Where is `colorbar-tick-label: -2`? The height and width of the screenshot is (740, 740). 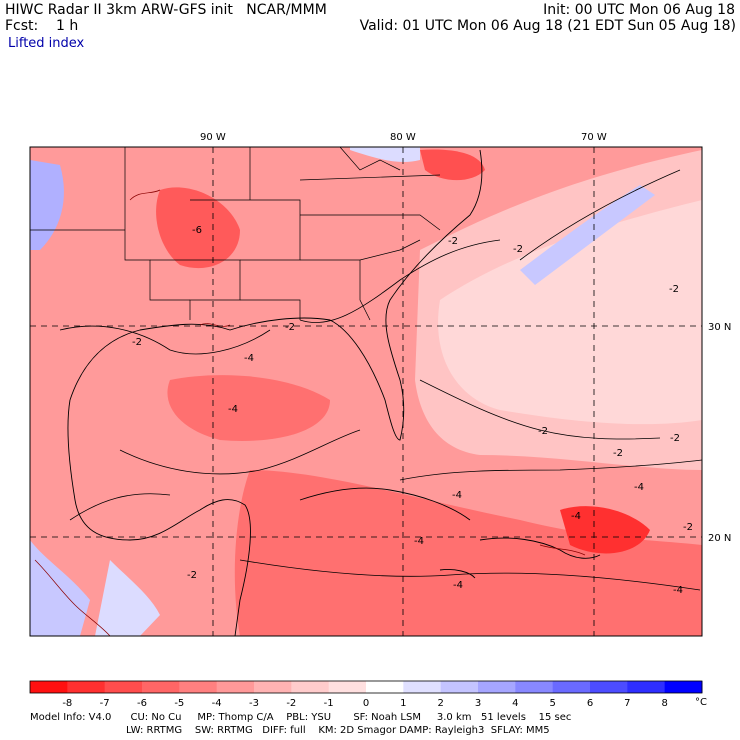
colorbar-tick-label: -2 is located at coordinates (291, 703).